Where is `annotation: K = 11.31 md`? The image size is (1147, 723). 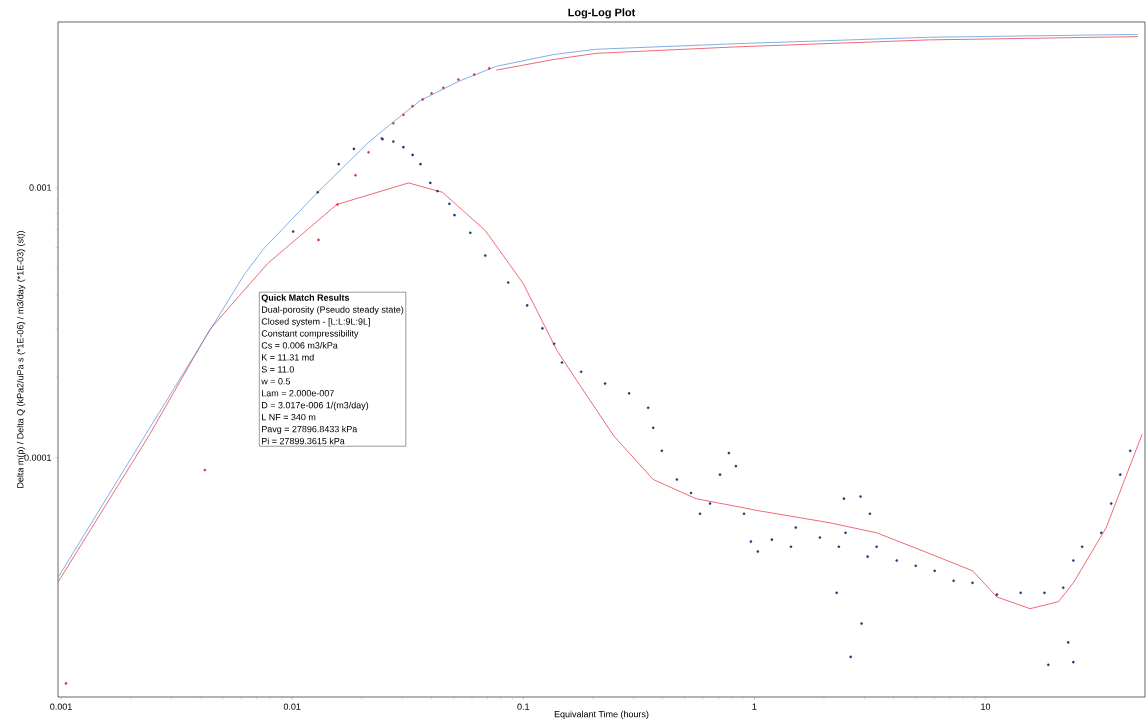 annotation: K = 11.31 md is located at coordinates (288, 357).